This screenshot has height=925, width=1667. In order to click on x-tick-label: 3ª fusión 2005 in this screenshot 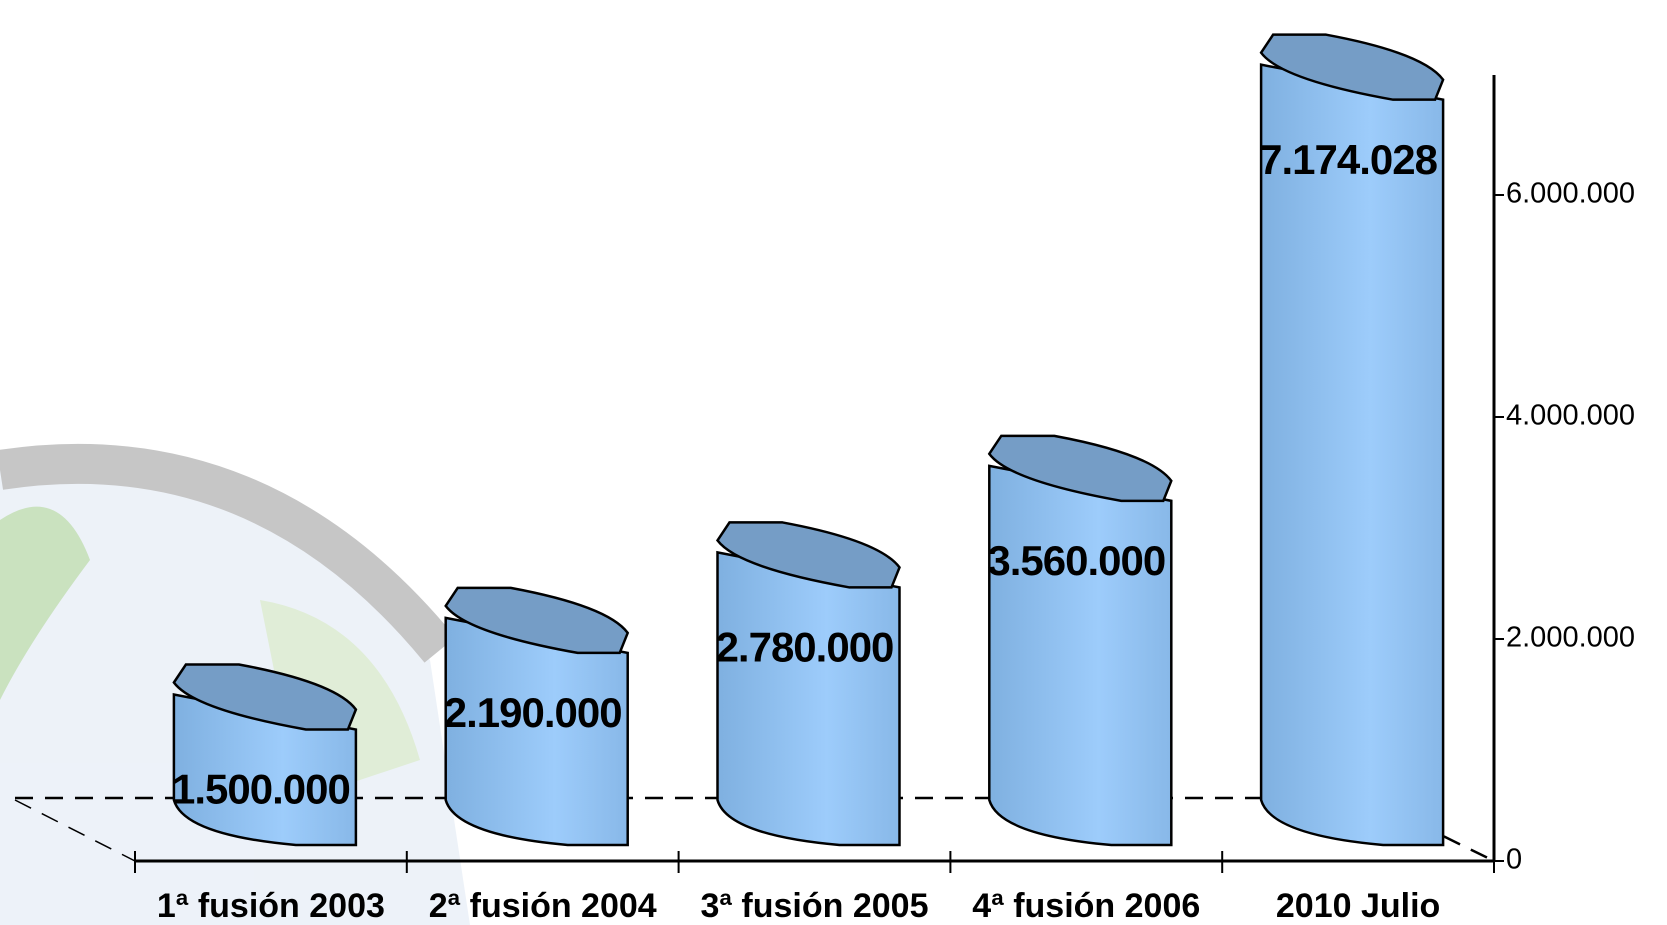, I will do `click(814, 906)`.